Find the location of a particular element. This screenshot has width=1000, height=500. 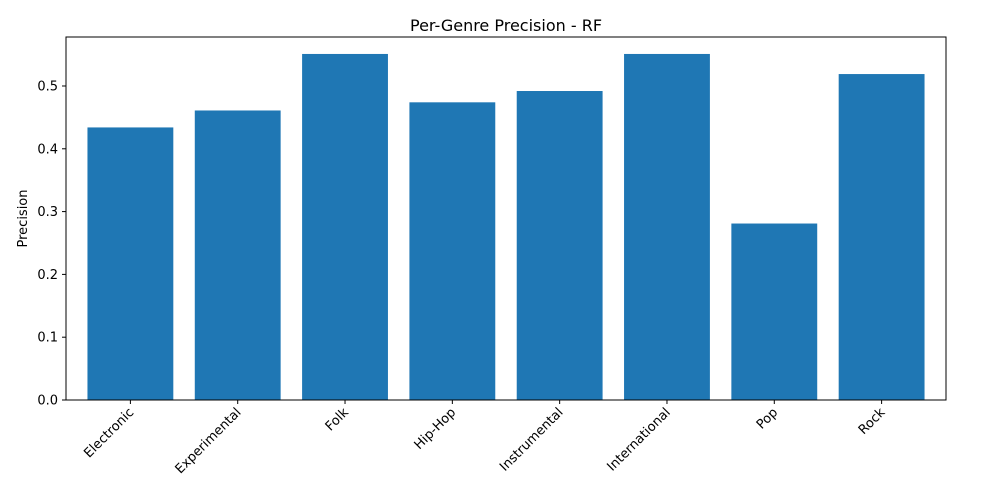

x-tick-label: International is located at coordinates (639, 439).